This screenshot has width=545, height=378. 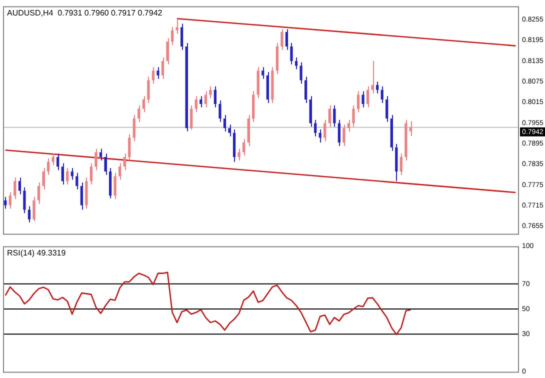 What do you see at coordinates (85, 13) in the screenshot?
I see `chart-title: AUDUSD,H4 0.7931 0.7960 0.7917 0.7942` at bounding box center [85, 13].